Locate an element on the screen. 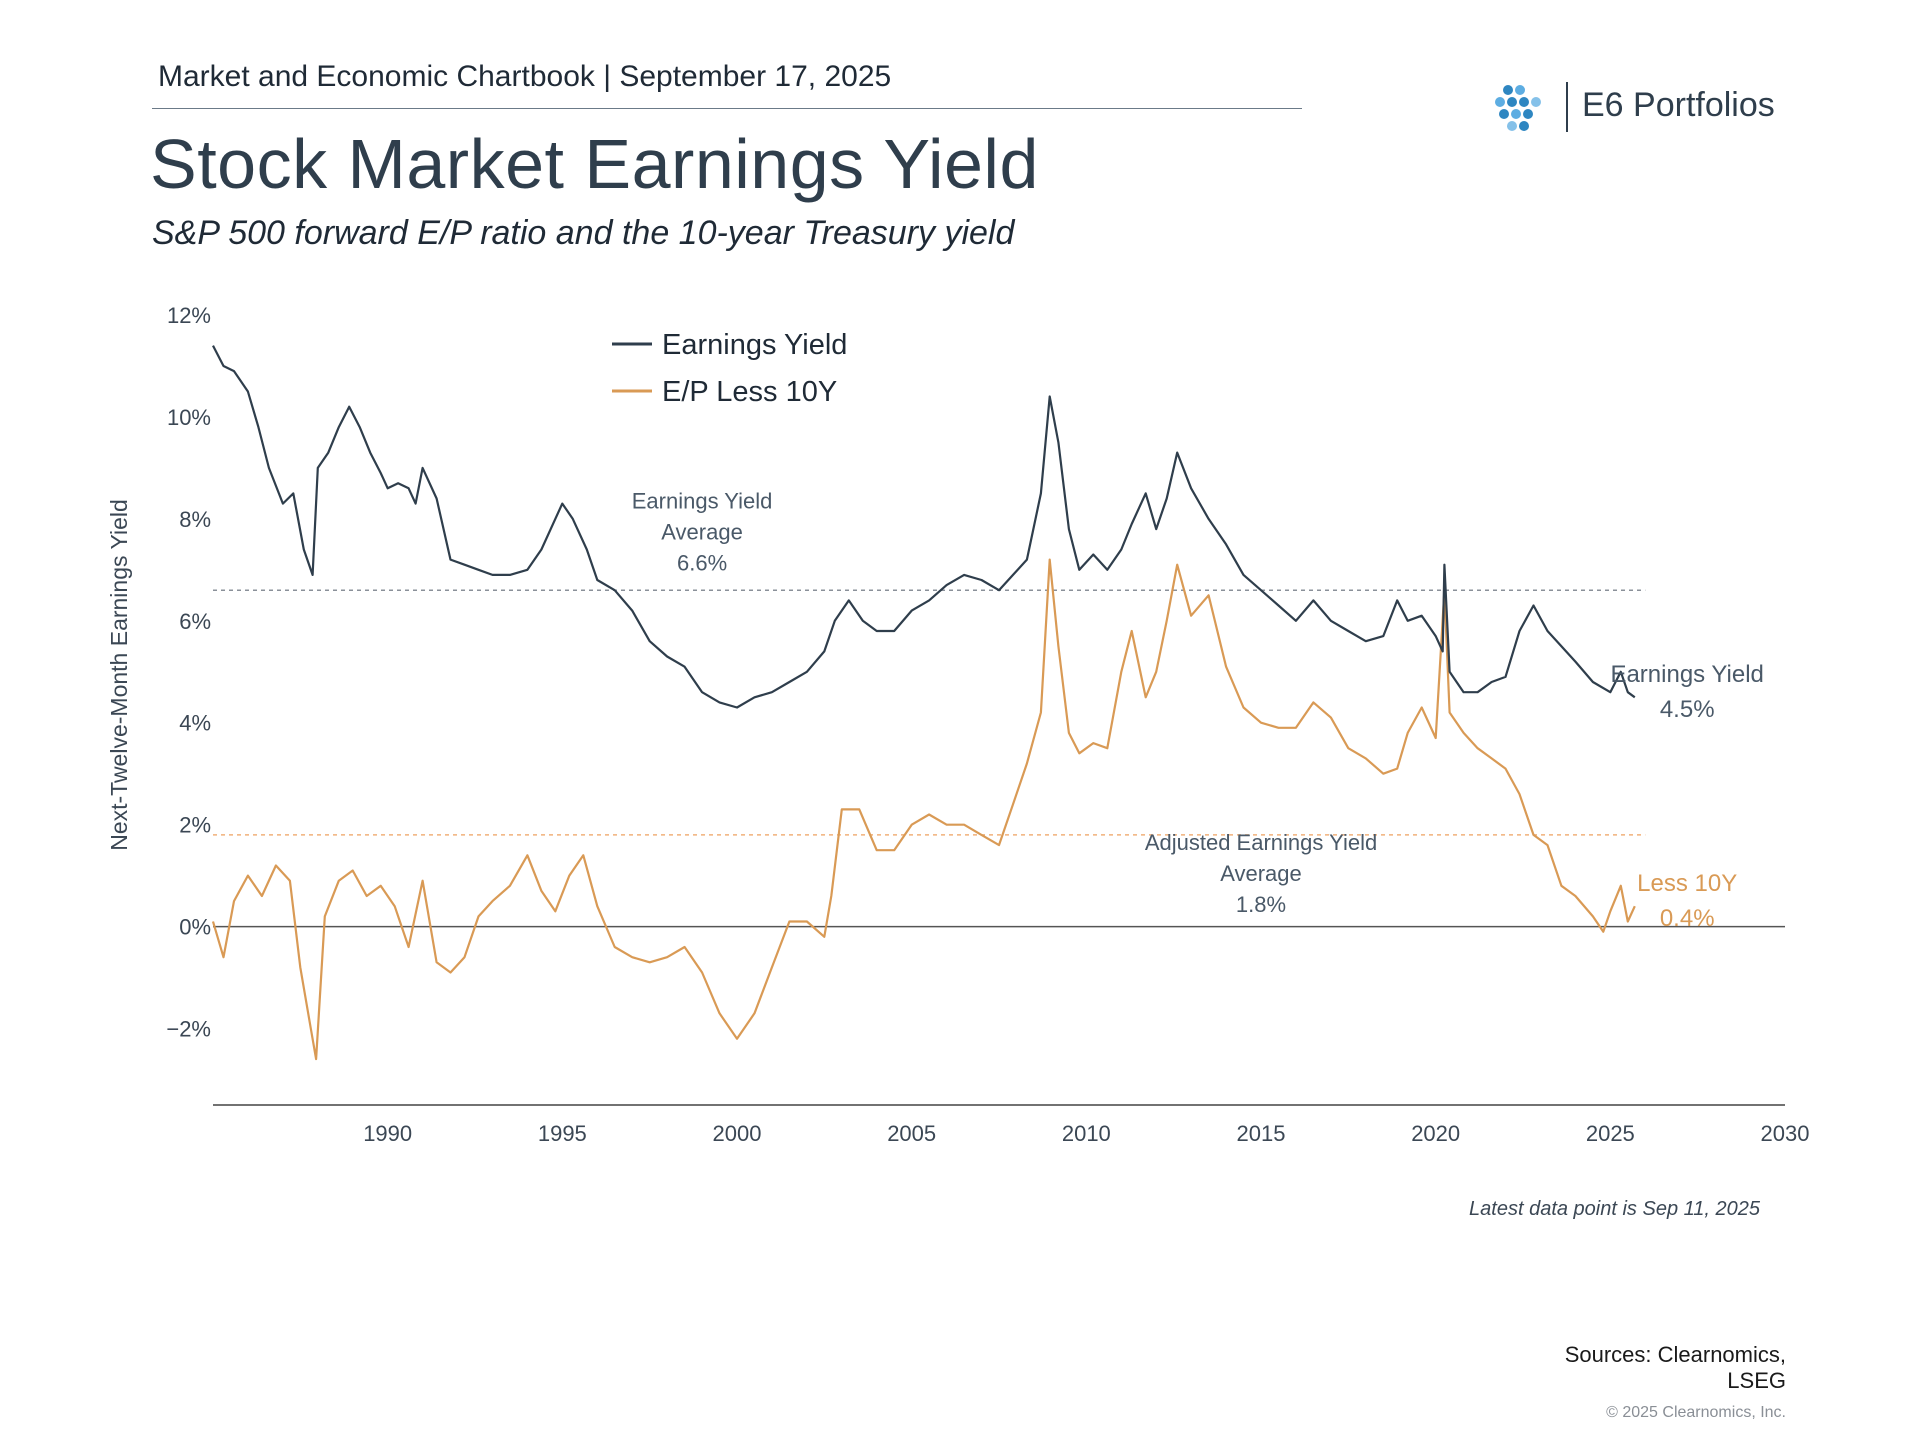 This screenshot has height=1440, width=1920. page-title: Stock Market Earnings Yield is located at coordinates (594, 164).